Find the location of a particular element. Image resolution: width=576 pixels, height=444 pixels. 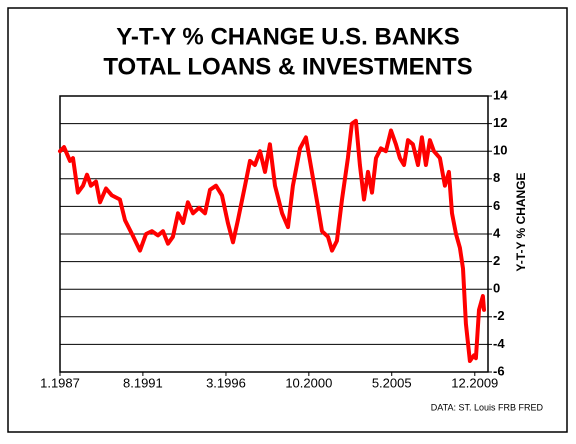

chart-title: Y-T-Y % CHANGE U.S. BANKS is located at coordinates (288, 36).